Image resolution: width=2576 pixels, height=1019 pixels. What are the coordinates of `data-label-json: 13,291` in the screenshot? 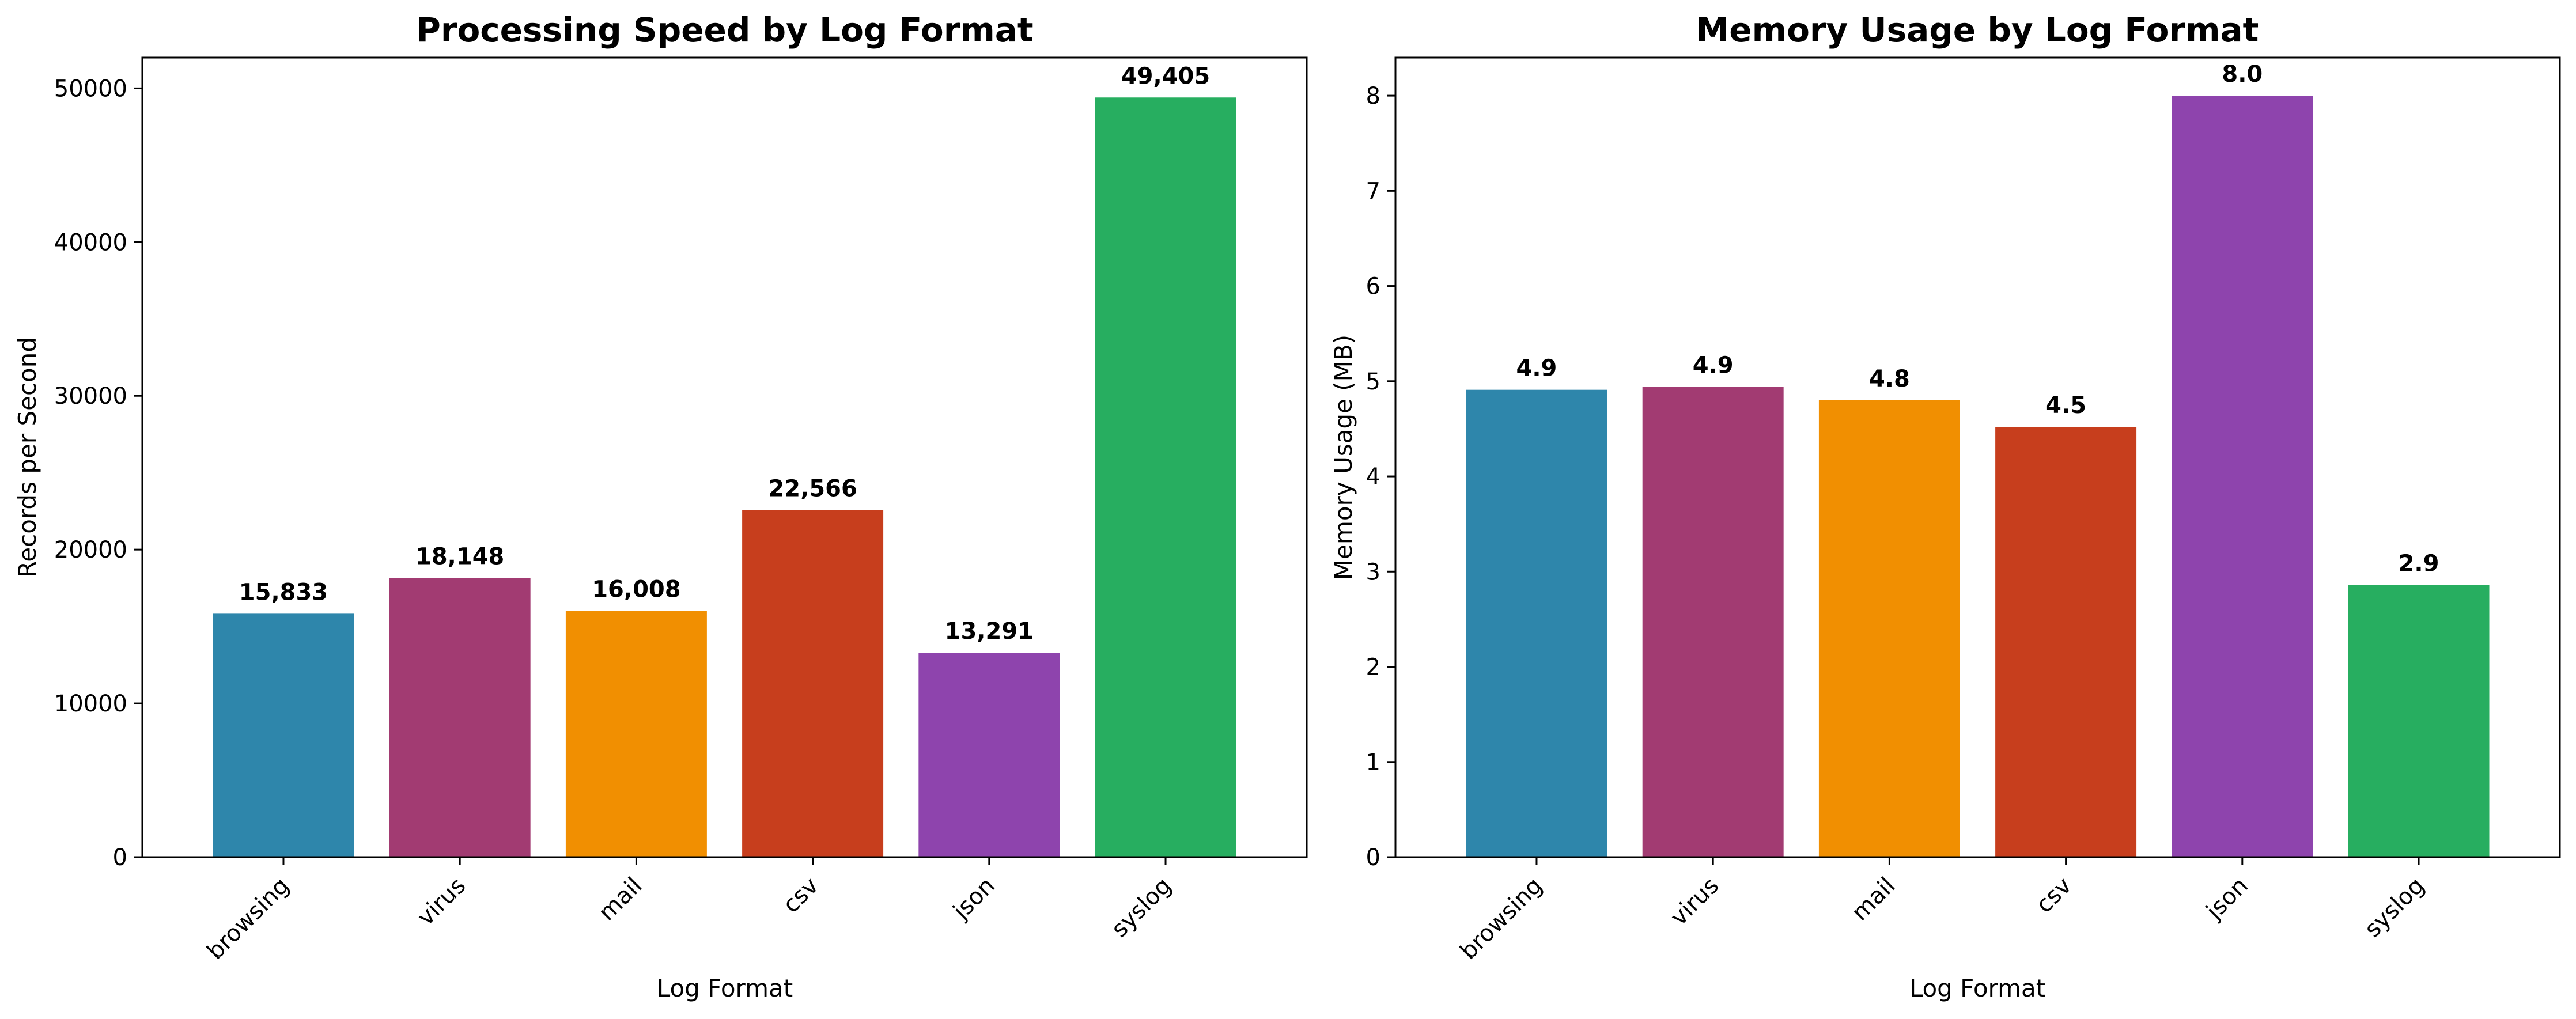 It's located at (989, 631).